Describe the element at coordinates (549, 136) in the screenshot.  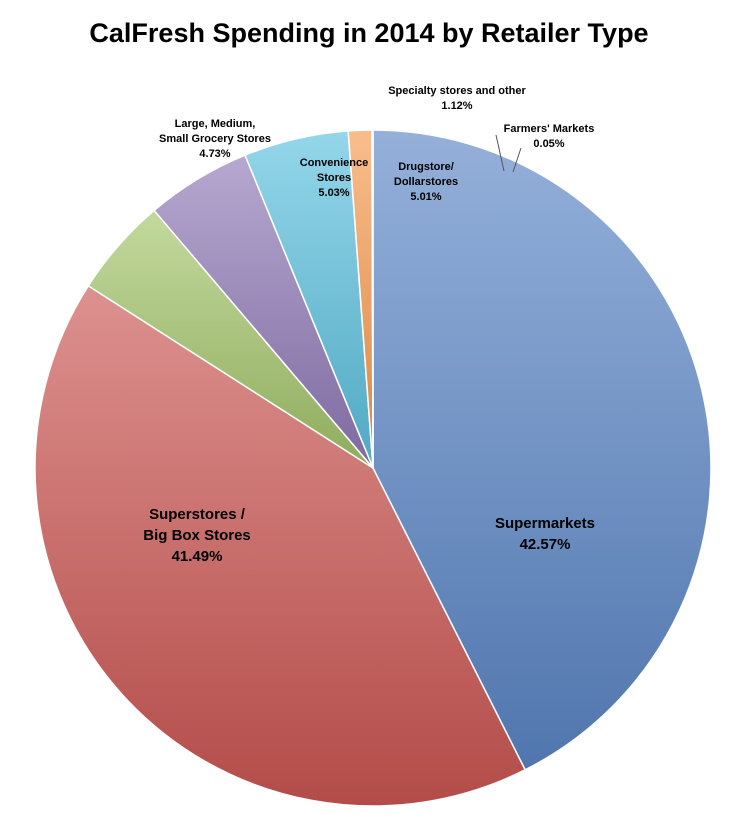
I see `slice-label-6: Farmers' Markets 0.05%` at that location.